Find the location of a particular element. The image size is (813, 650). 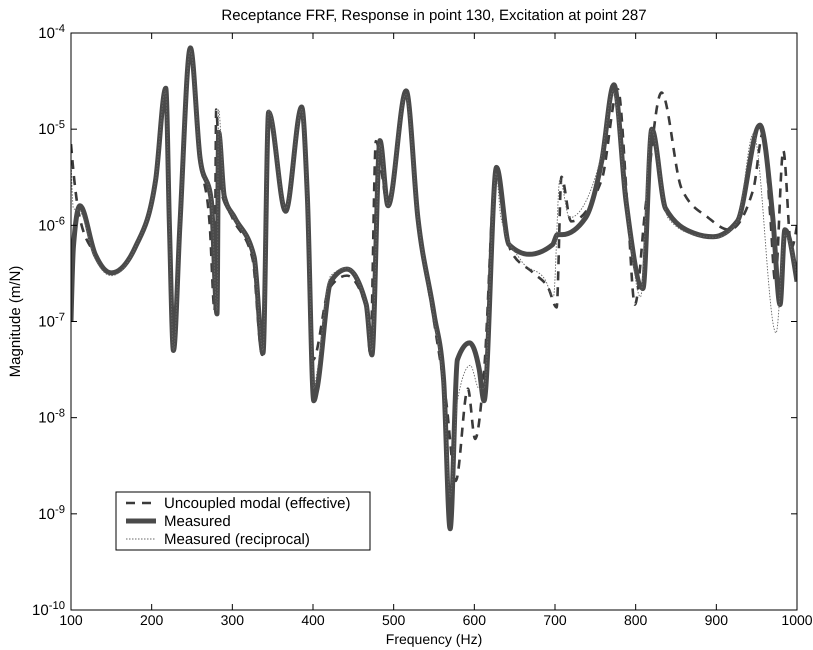

x-tick-label: 800 is located at coordinates (636, 620).